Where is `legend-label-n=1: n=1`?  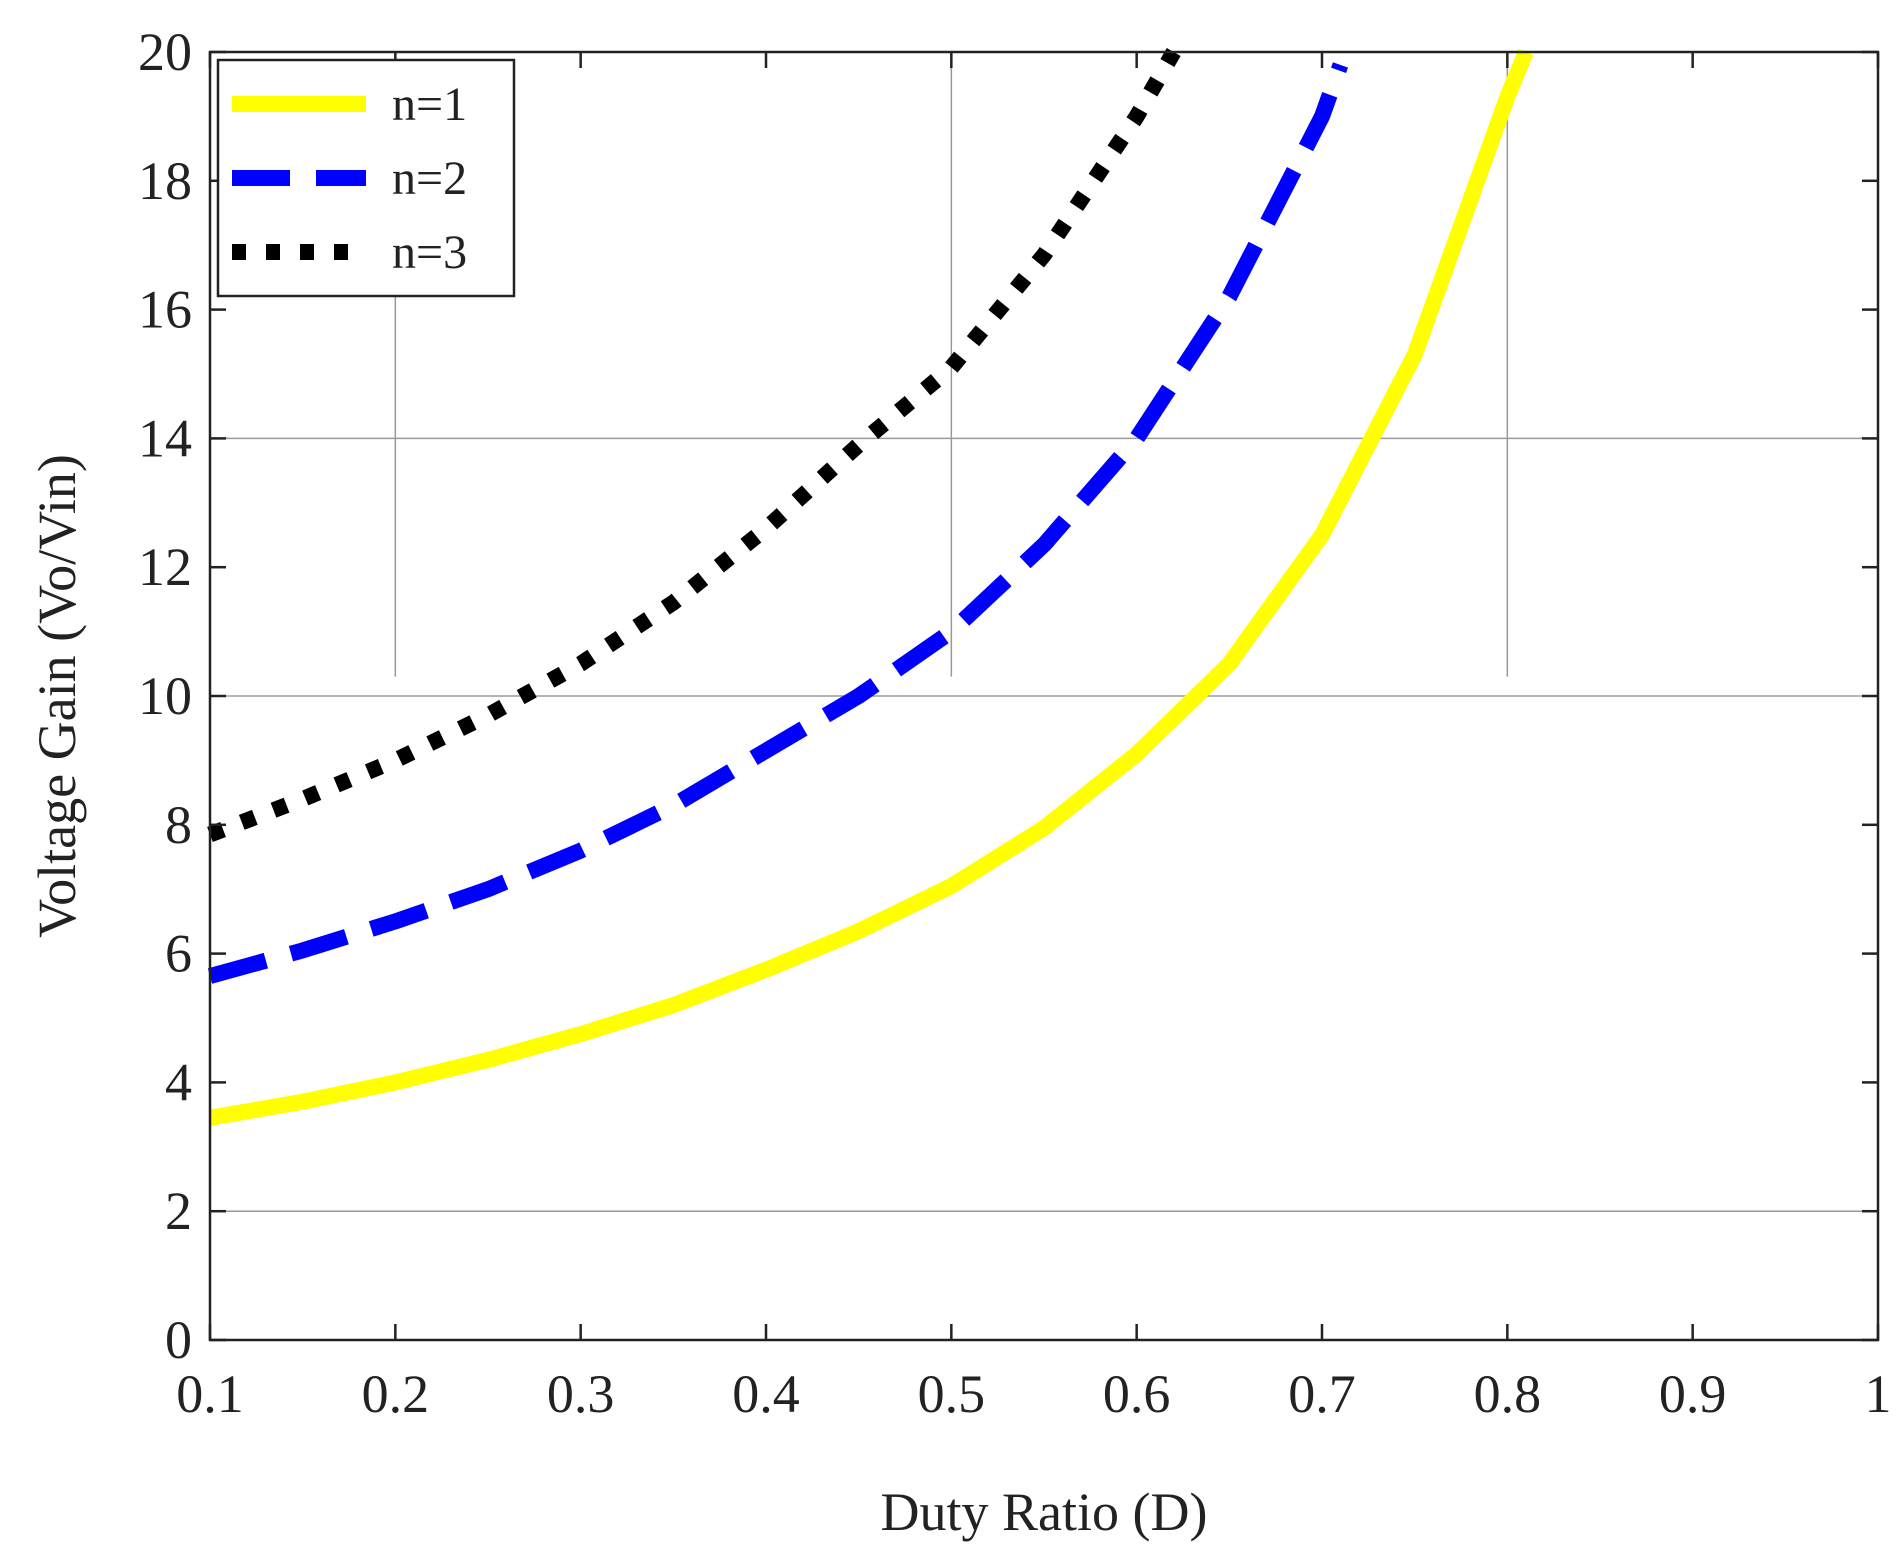
legend-label-n=1: n=1 is located at coordinates (429, 104).